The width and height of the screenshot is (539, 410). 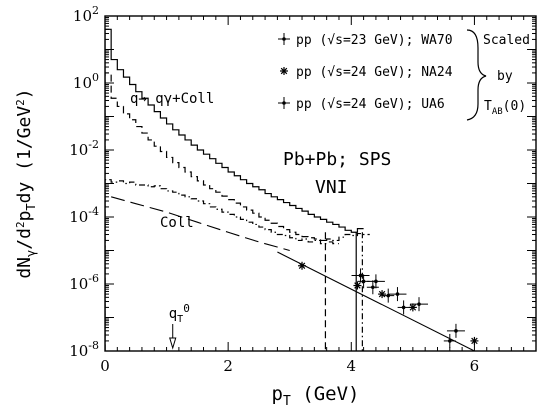 What do you see at coordinates (331, 187) in the screenshot?
I see `model-label: VNI` at bounding box center [331, 187].